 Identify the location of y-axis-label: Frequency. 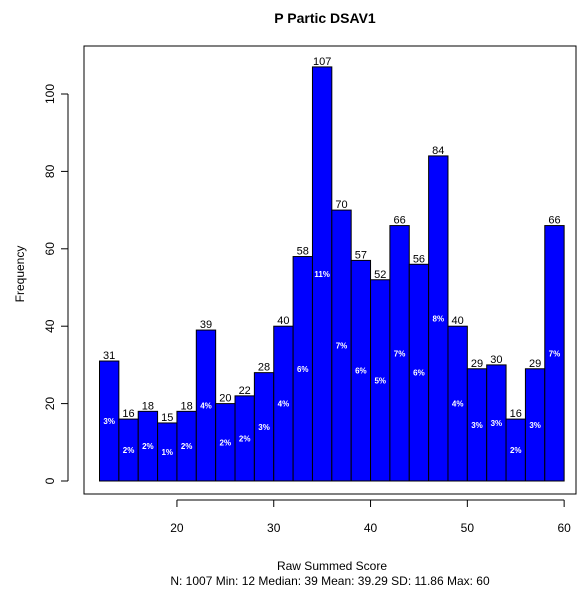
(20, 274).